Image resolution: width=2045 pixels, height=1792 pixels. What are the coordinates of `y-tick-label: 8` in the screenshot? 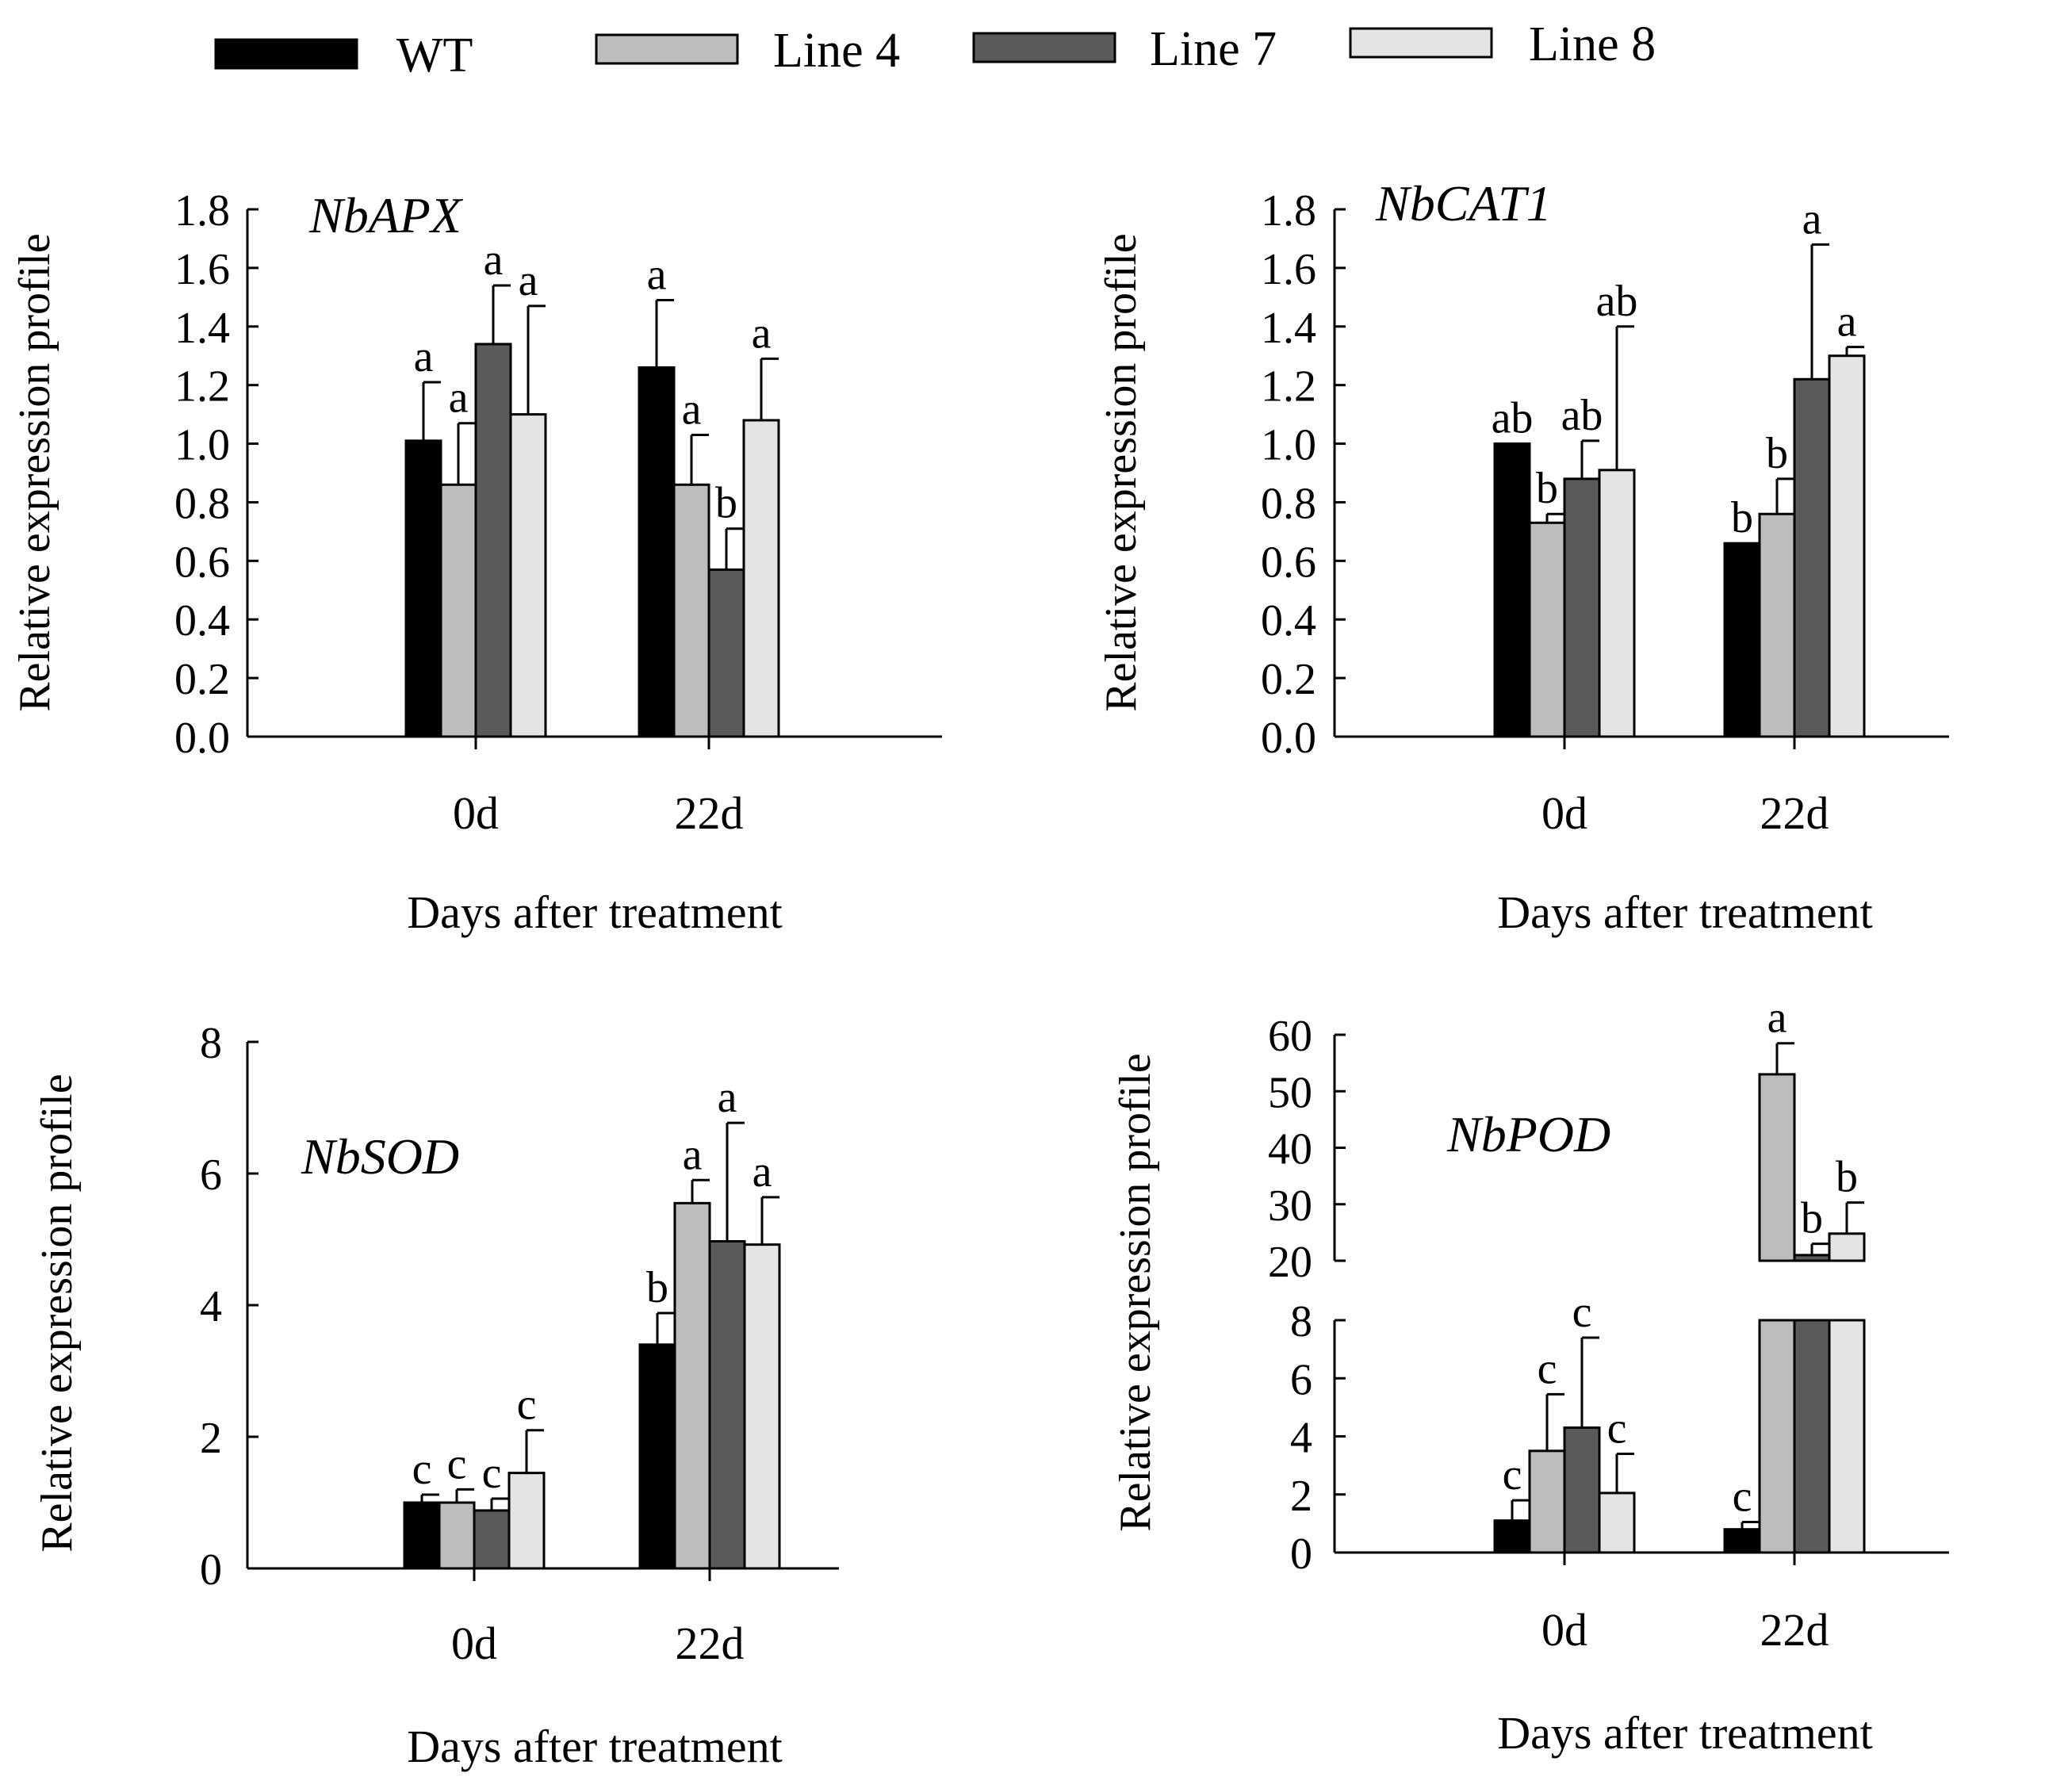 It's located at (1301, 1321).